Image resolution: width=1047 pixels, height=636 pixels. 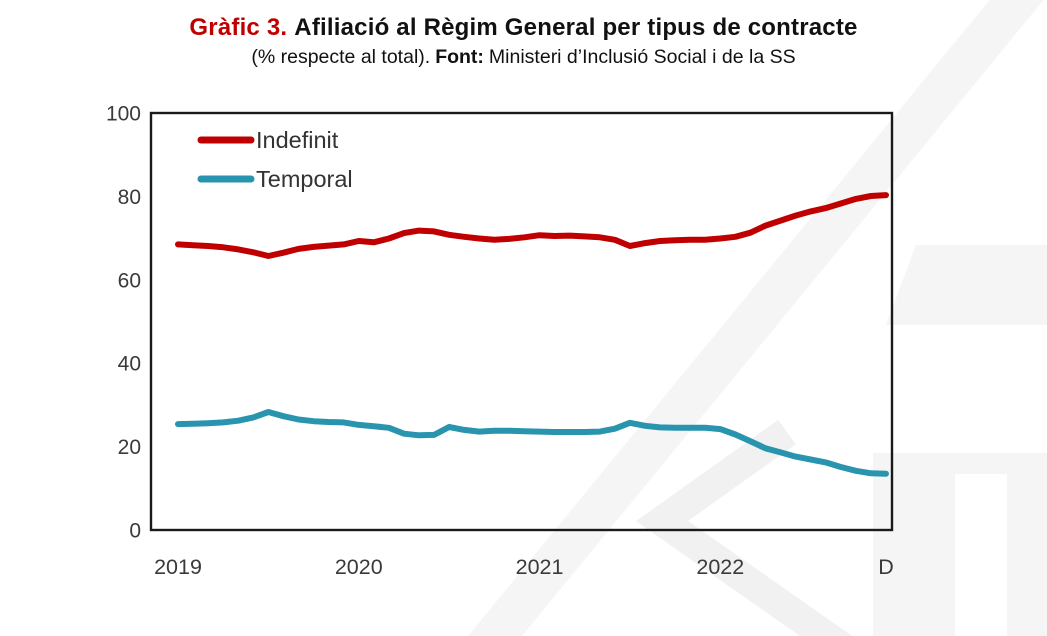 What do you see at coordinates (532, 225) in the screenshot?
I see `indefinit-line` at bounding box center [532, 225].